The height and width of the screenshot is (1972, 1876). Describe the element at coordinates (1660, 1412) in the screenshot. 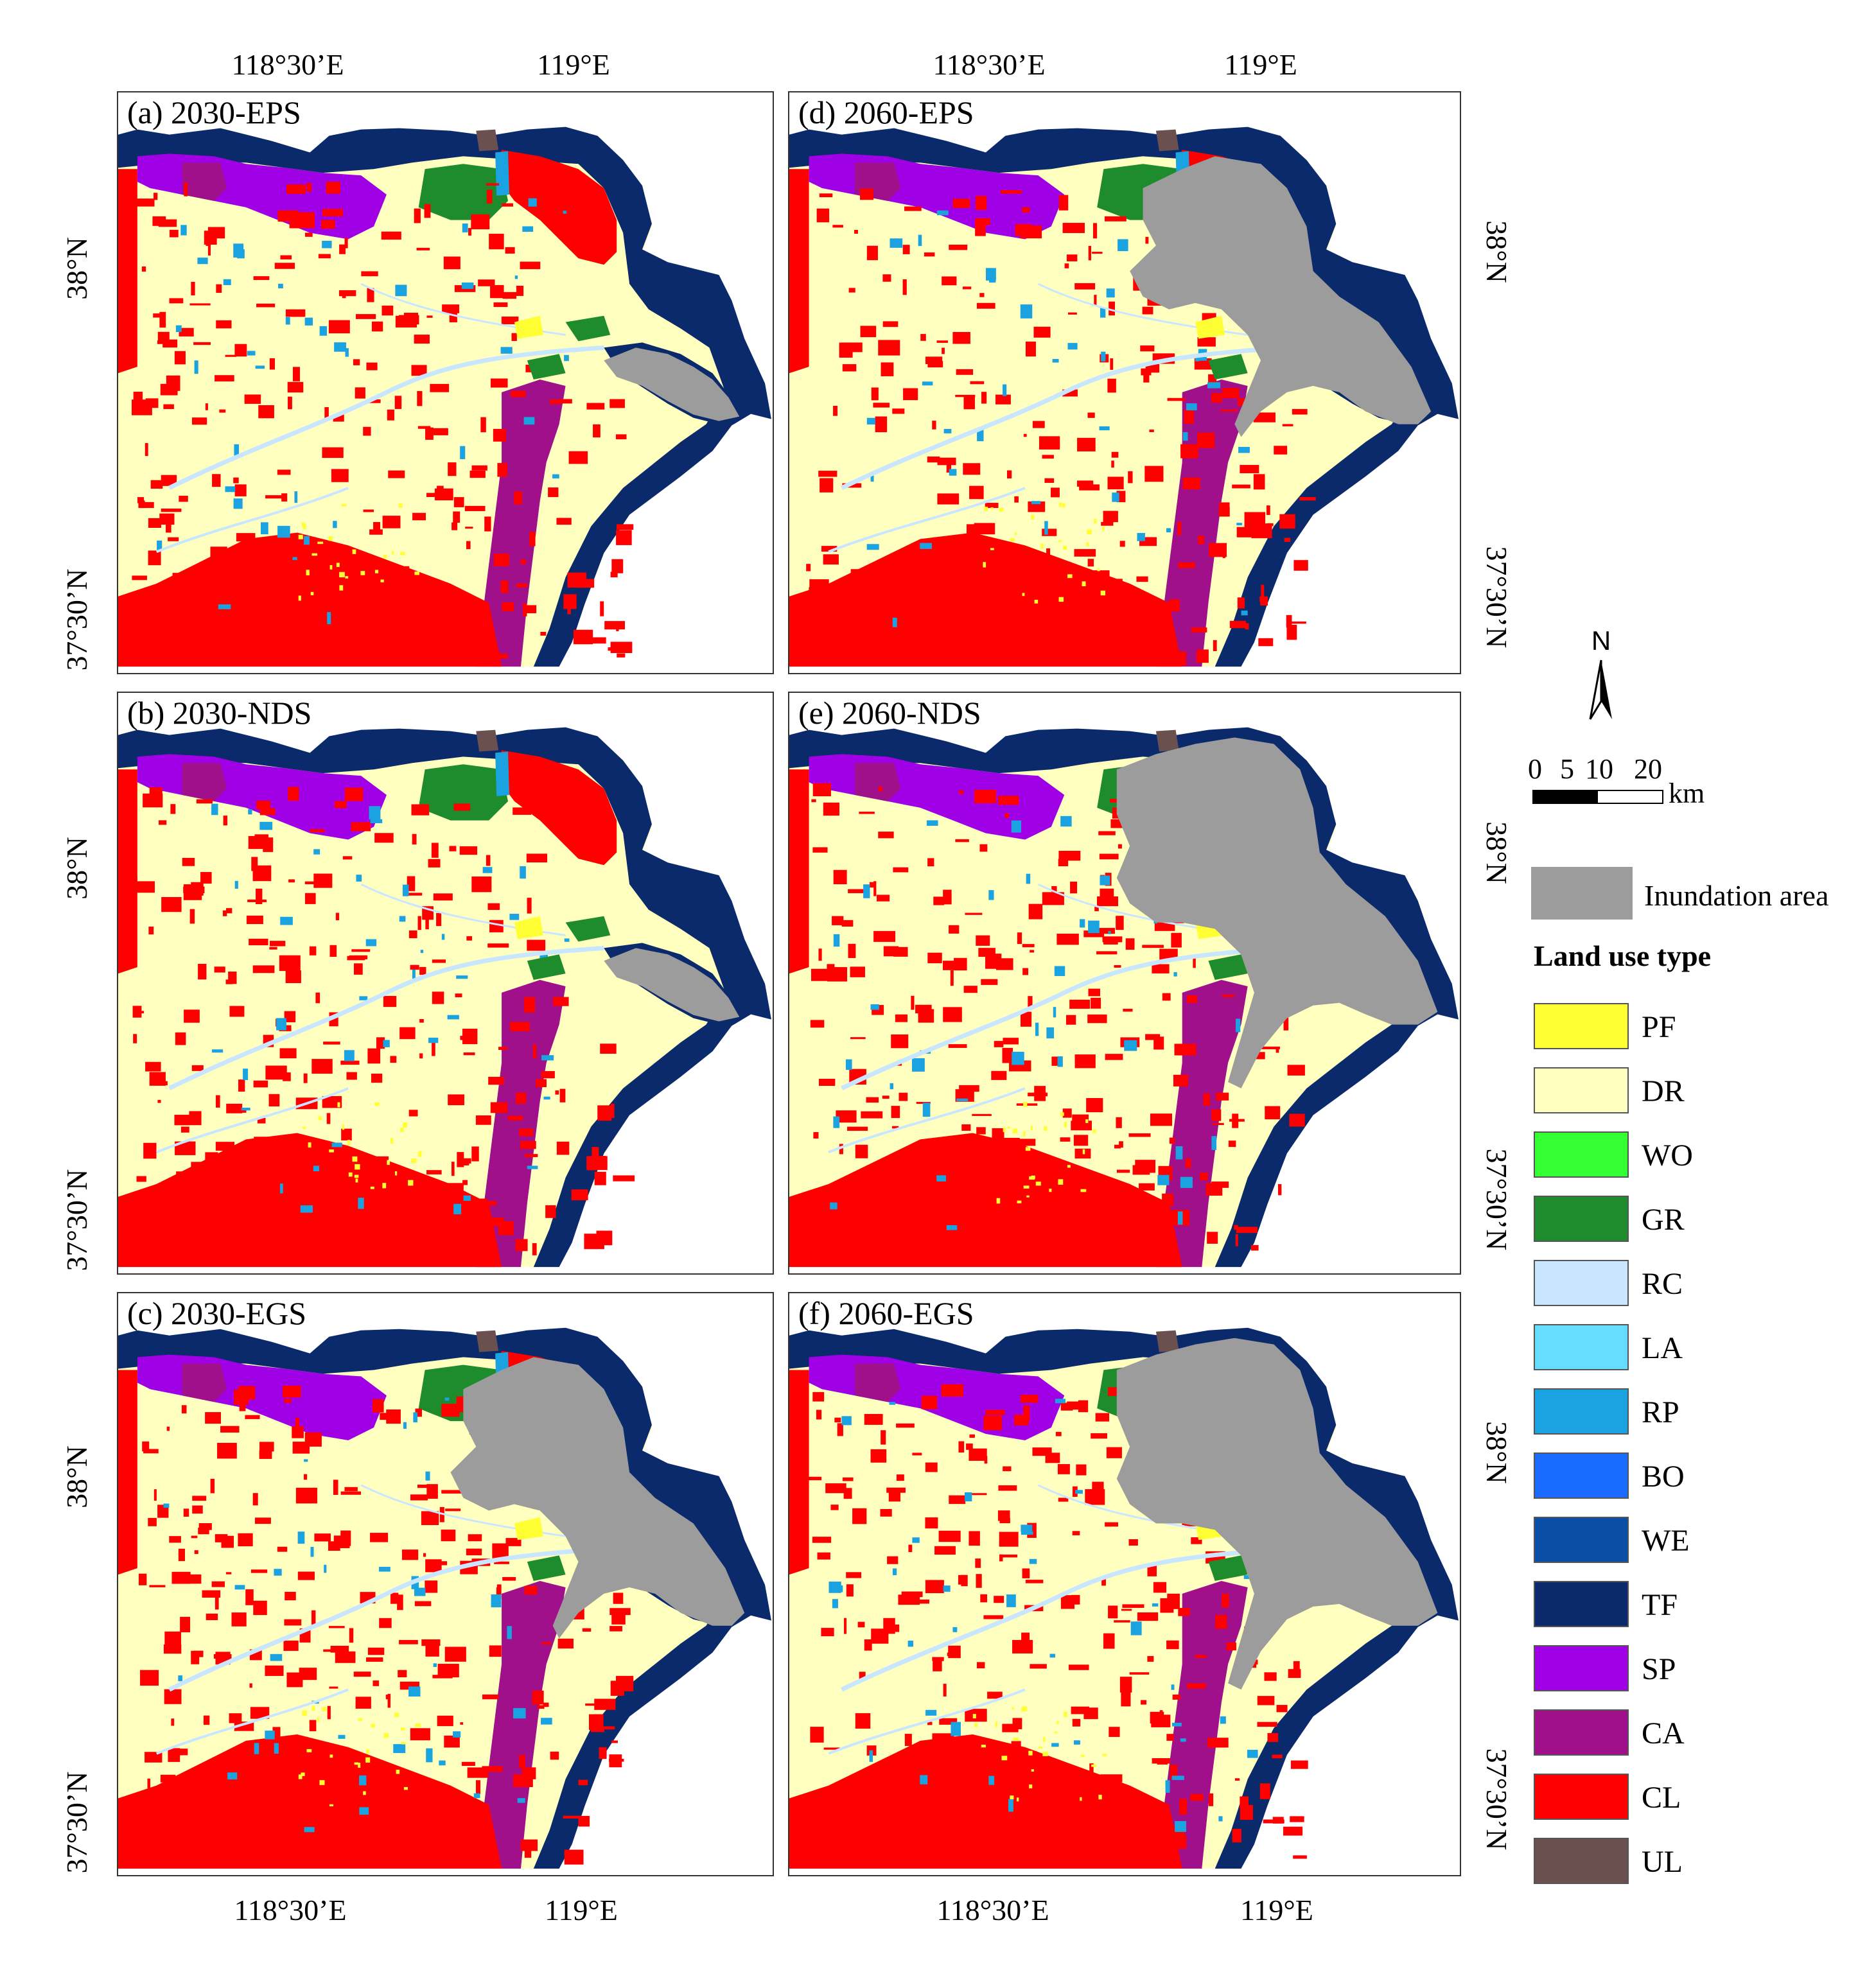

I see `legend-code: RP` at that location.